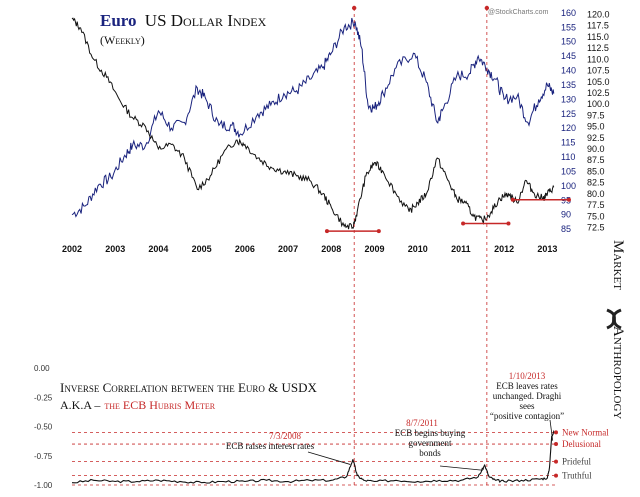 The image size is (640, 497). Describe the element at coordinates (72, 249) in the screenshot. I see `x-tick-label: 2002` at that location.